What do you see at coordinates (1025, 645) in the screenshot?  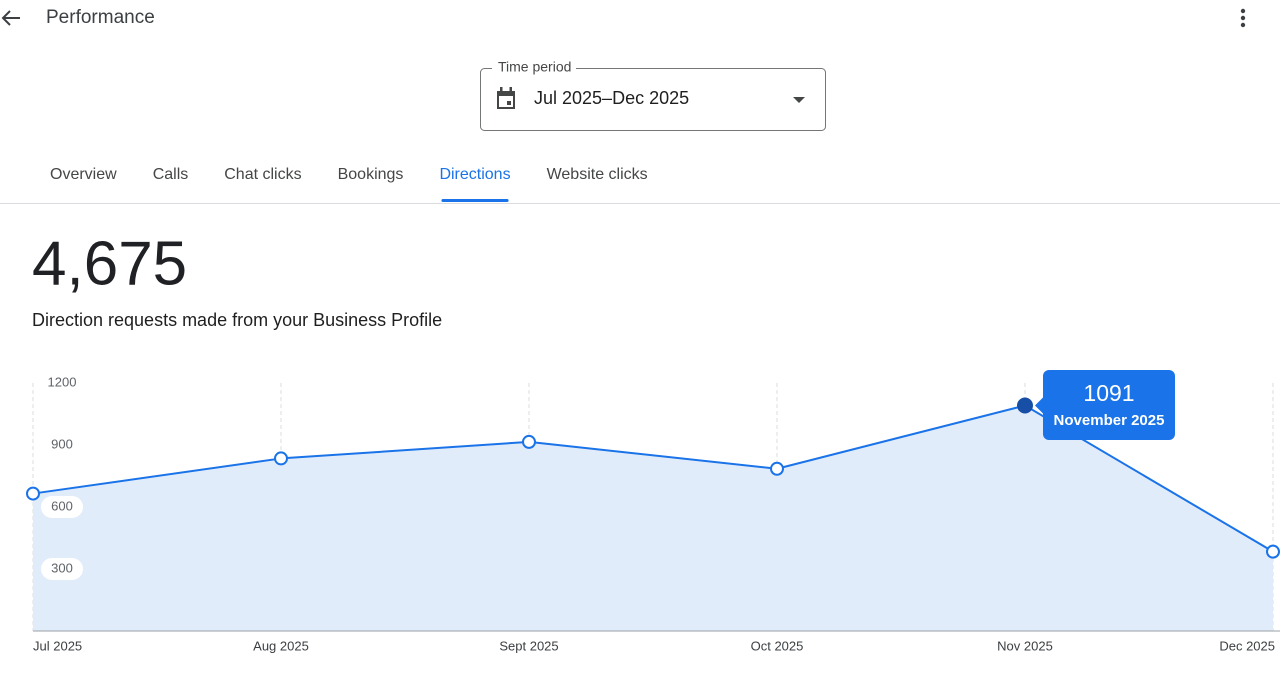 I see `x-tick-label: Nov 2025` at bounding box center [1025, 645].